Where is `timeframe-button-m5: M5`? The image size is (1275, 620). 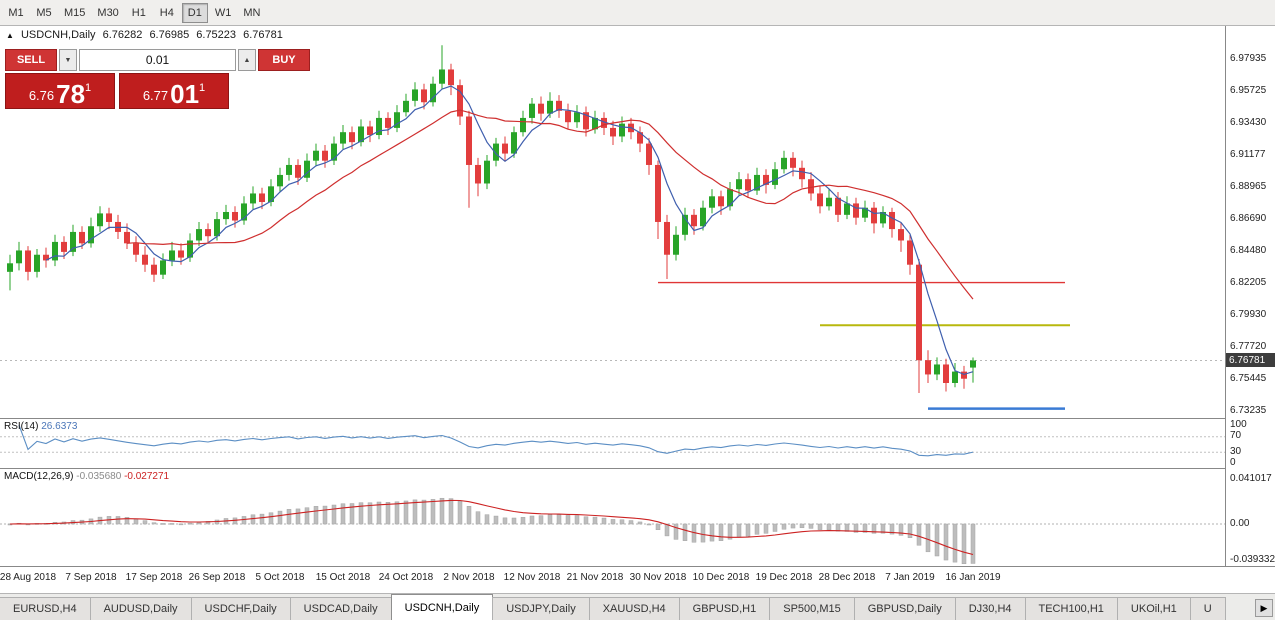 timeframe-button-m5: M5 is located at coordinates (44, 12).